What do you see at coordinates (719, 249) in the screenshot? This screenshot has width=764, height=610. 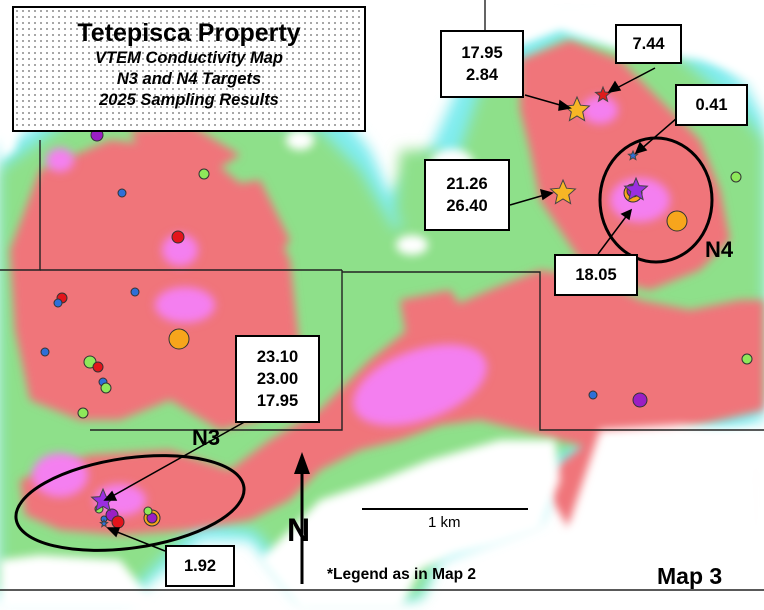 I see `target-label-n4: N4` at bounding box center [719, 249].